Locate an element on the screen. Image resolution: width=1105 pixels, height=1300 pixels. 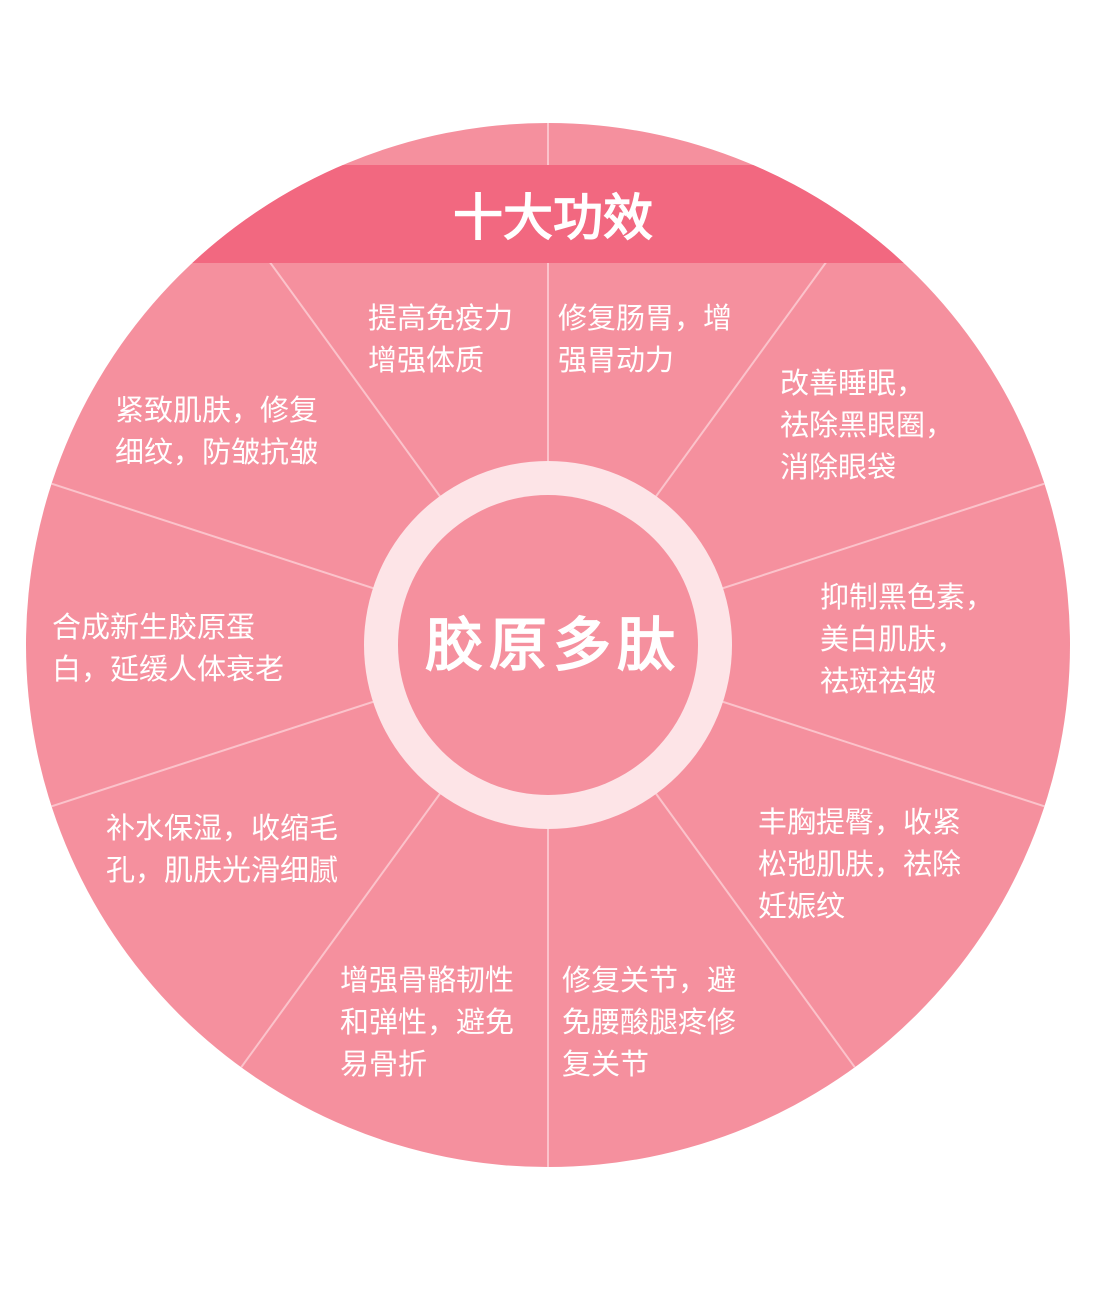
benefit-line: 细纹，防皱抗皱 is located at coordinates (216, 452).